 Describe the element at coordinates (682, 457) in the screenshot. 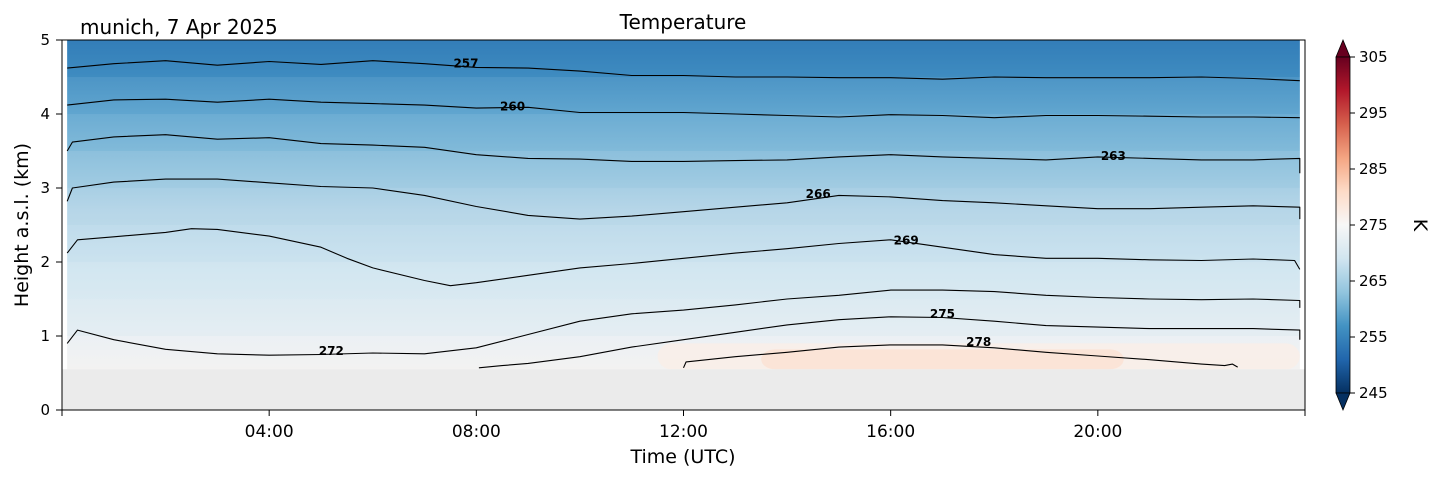

I see `x-axis-label: Time (UTC)` at that location.